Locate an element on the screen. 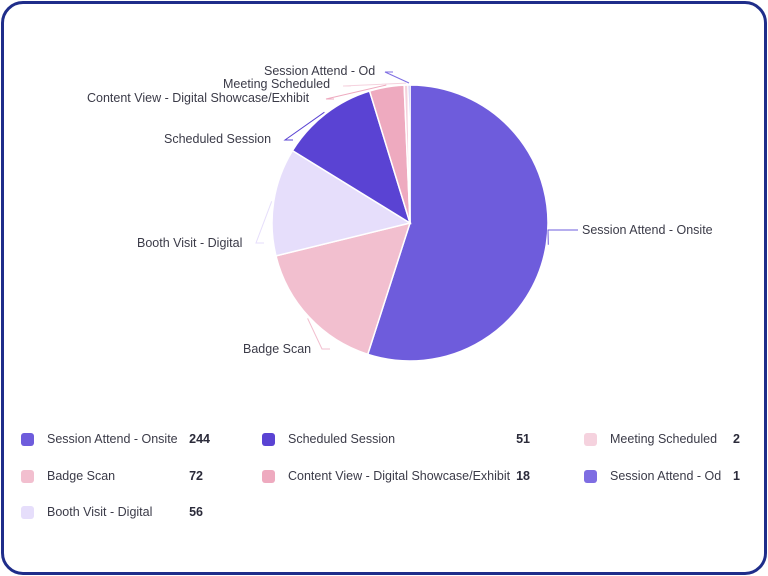  slice-label: Session Attend - Onsite is located at coordinates (647, 230).